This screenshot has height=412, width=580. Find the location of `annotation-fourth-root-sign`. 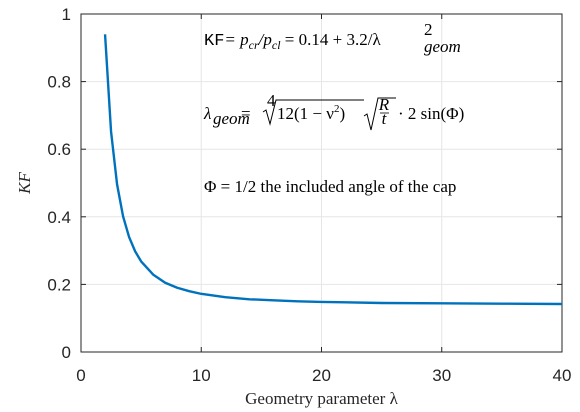

annotation-fourth-root-sign is located at coordinates (313, 112).